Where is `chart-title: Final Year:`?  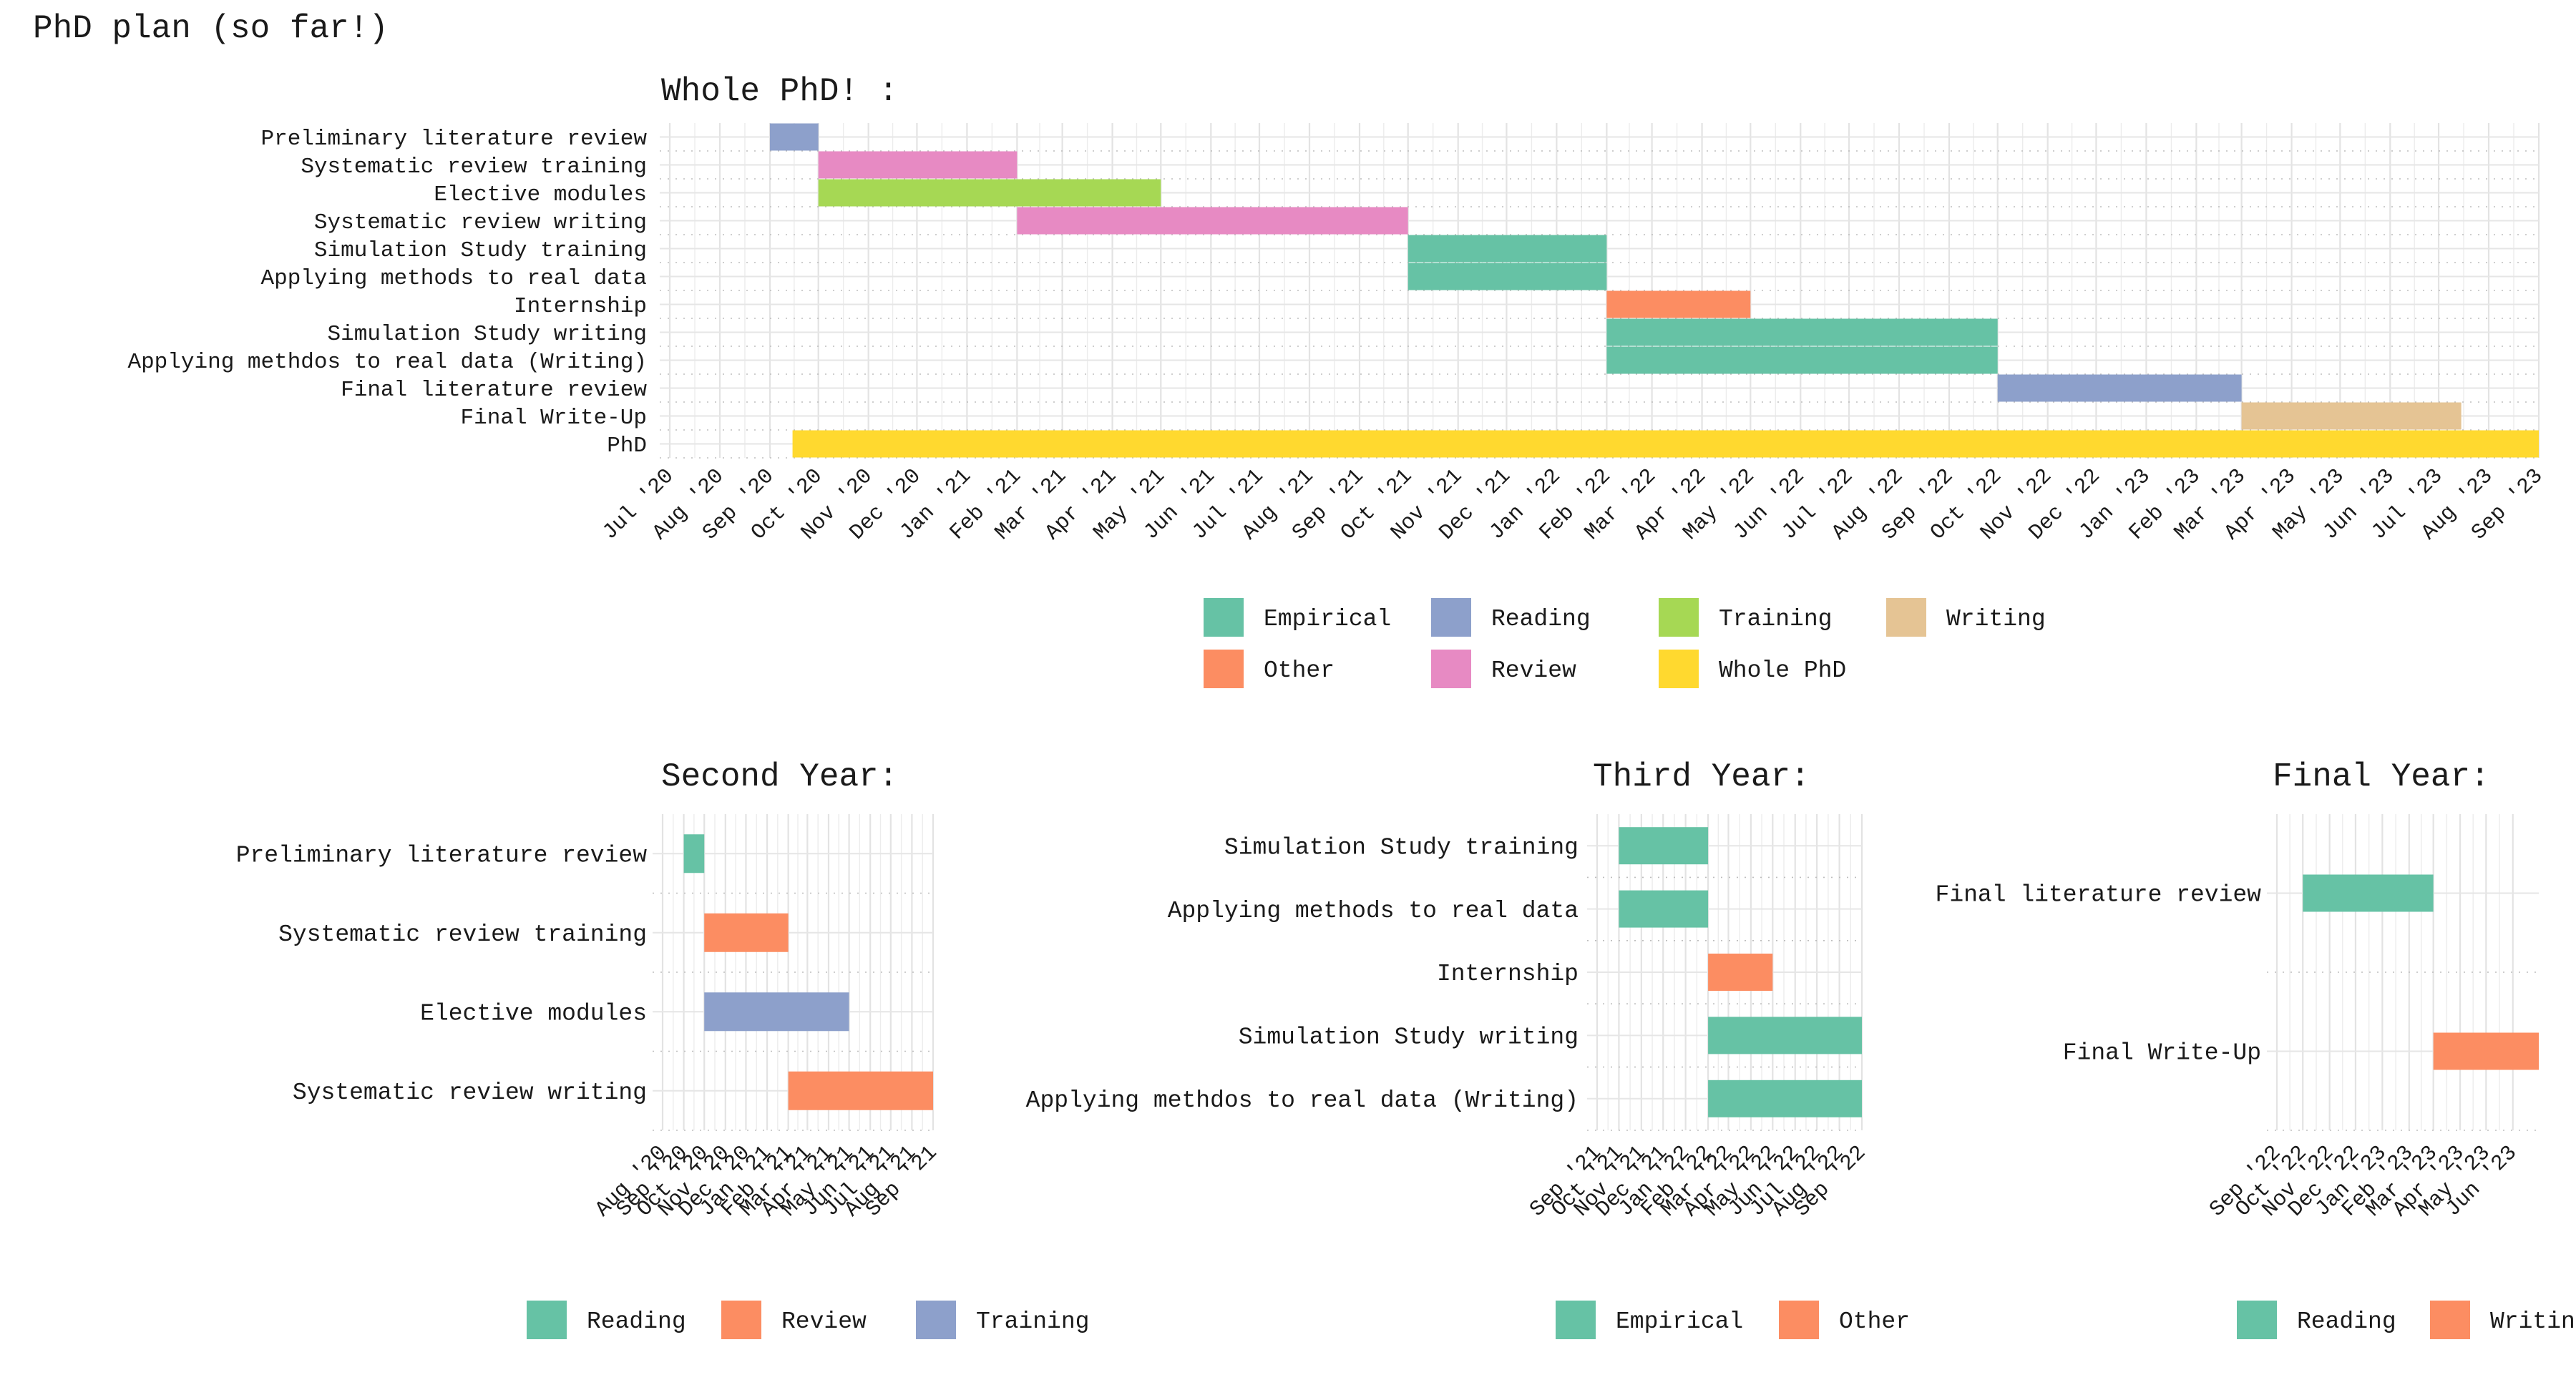 chart-title: Final Year: is located at coordinates (2381, 777).